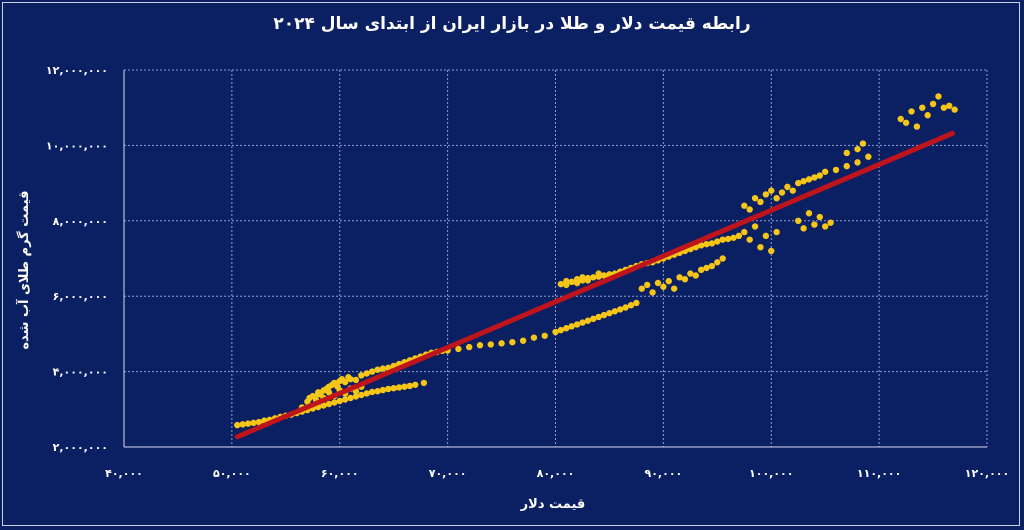 The width and height of the screenshot is (1024, 530). Describe the element at coordinates (553, 504) in the screenshot. I see `x-axis-label: قیمت دلار` at that location.